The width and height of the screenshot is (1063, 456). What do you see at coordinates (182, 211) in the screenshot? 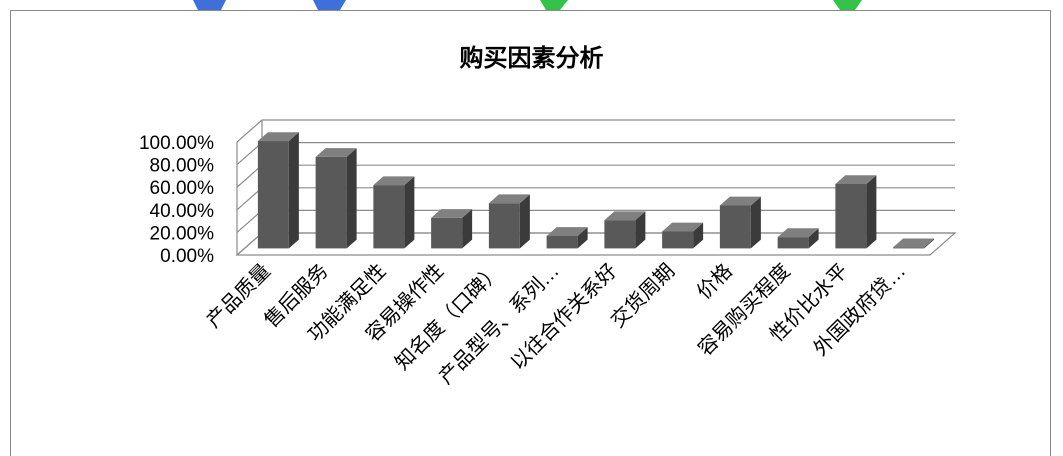
I see `y-tick-label: 40.00%` at bounding box center [182, 211].